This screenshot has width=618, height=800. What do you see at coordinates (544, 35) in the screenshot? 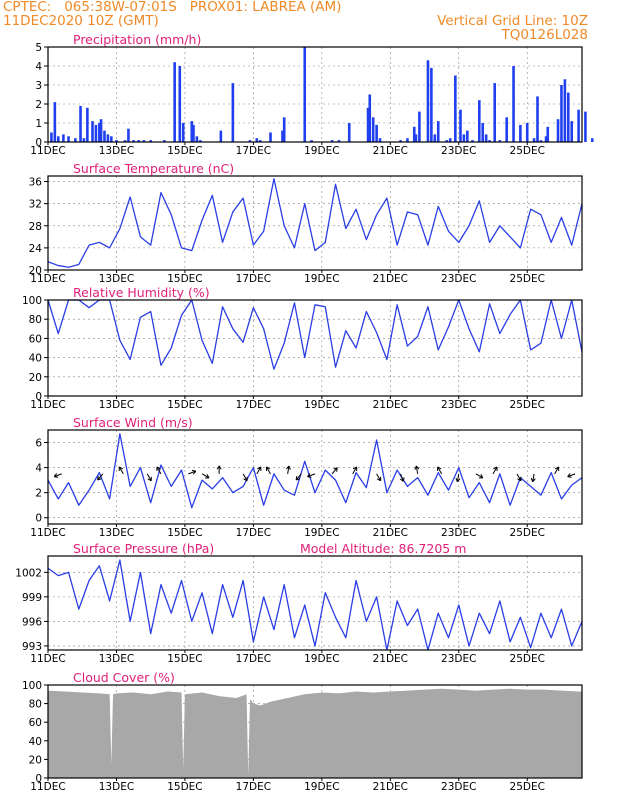
I see `run-id: TQ0126L028` at bounding box center [544, 35].